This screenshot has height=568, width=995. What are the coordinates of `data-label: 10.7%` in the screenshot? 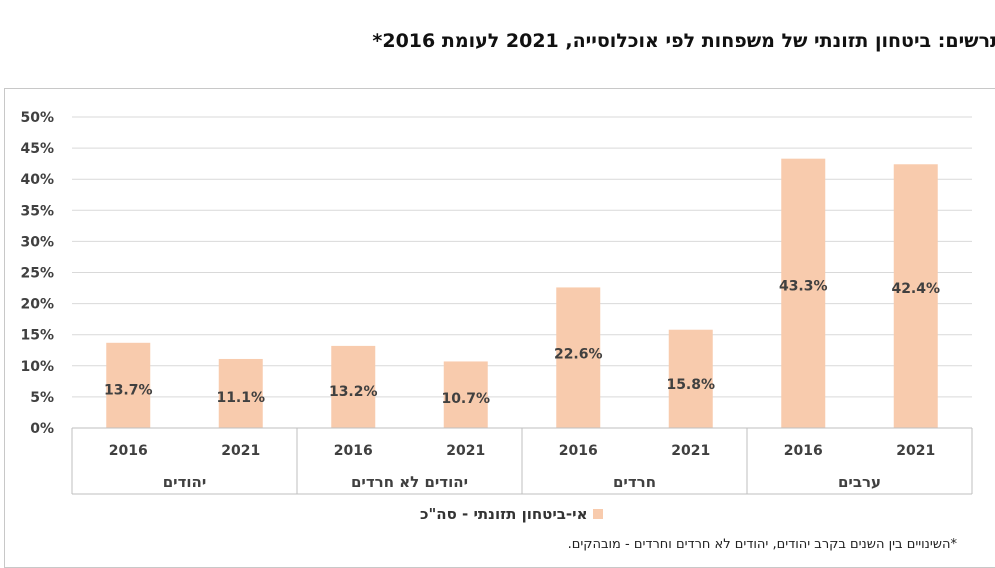 It's located at (465, 399).